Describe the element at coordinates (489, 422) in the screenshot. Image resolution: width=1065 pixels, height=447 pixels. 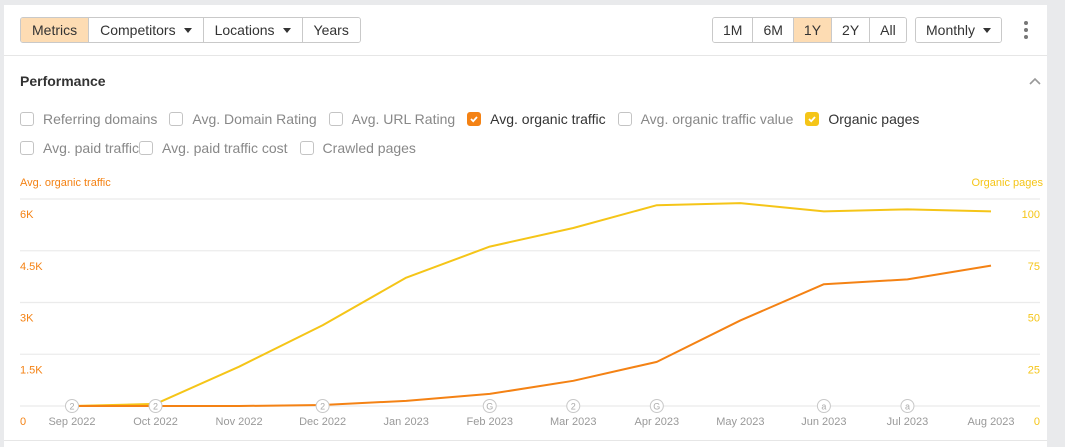
I see `x-axis-tick: Feb 2023` at that location.